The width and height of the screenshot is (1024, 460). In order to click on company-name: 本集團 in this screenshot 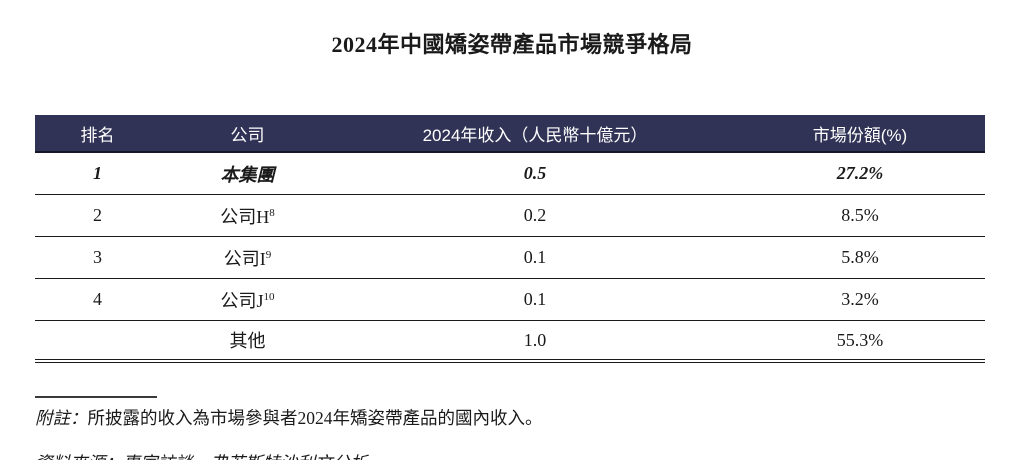, I will do `click(247, 174)`.